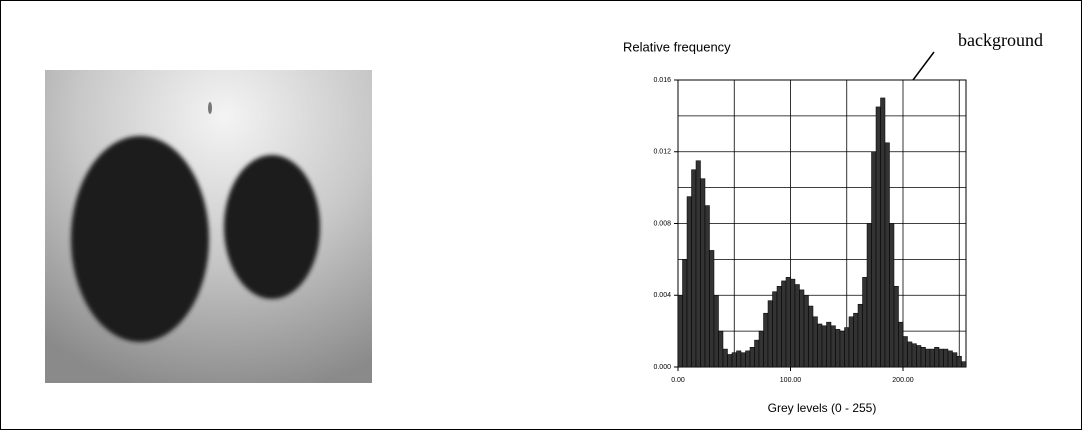 This screenshot has width=1082, height=430. What do you see at coordinates (210, 108) in the screenshot?
I see `speck` at bounding box center [210, 108].